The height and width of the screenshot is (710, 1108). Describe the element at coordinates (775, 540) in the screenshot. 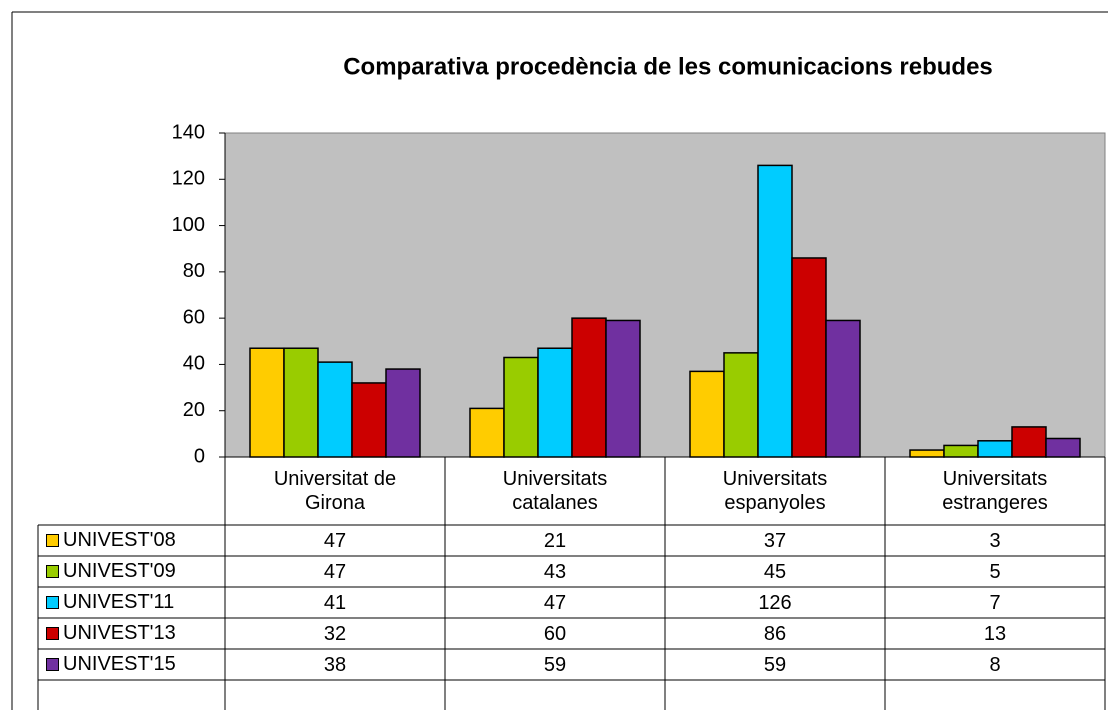

I see `table-value: 37` at that location.